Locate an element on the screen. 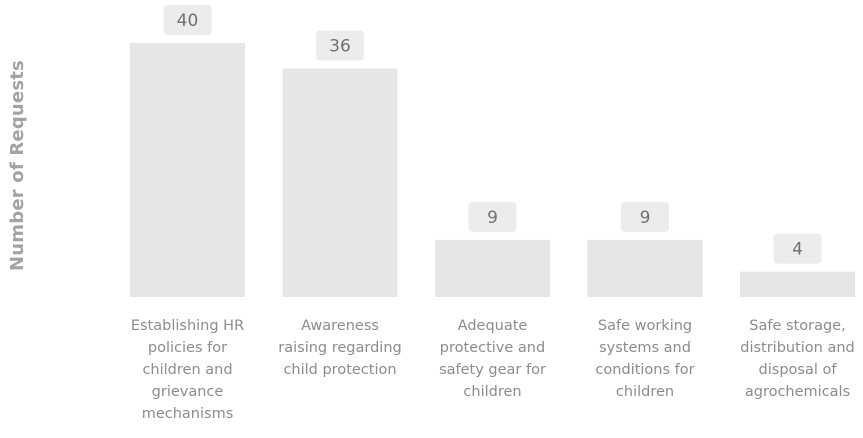 Image resolution: width=863 pixels, height=438 pixels. category-label-line: distribution and is located at coordinates (797, 348).